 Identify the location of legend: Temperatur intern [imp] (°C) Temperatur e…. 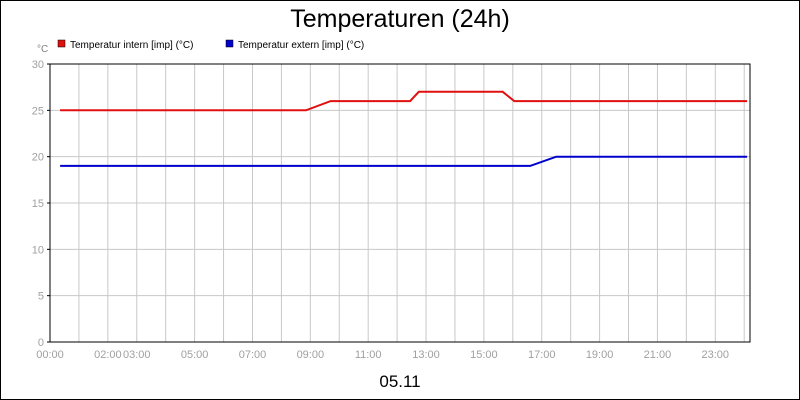
(210, 45).